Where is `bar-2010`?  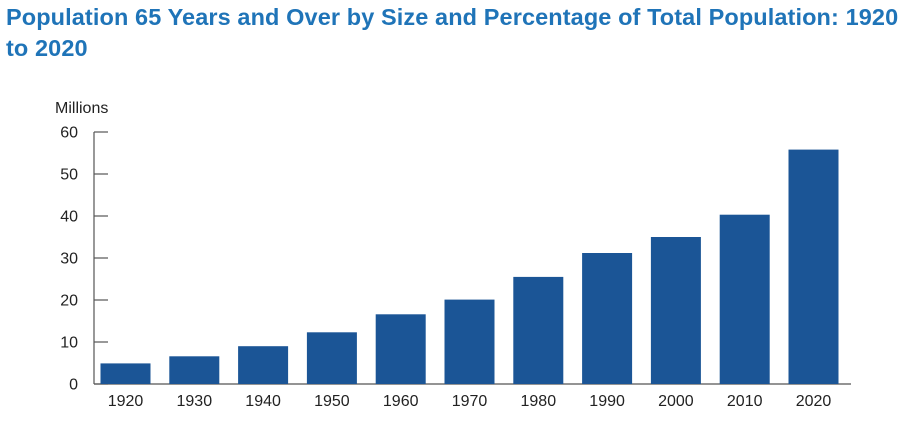
bar-2010 is located at coordinates (744, 299).